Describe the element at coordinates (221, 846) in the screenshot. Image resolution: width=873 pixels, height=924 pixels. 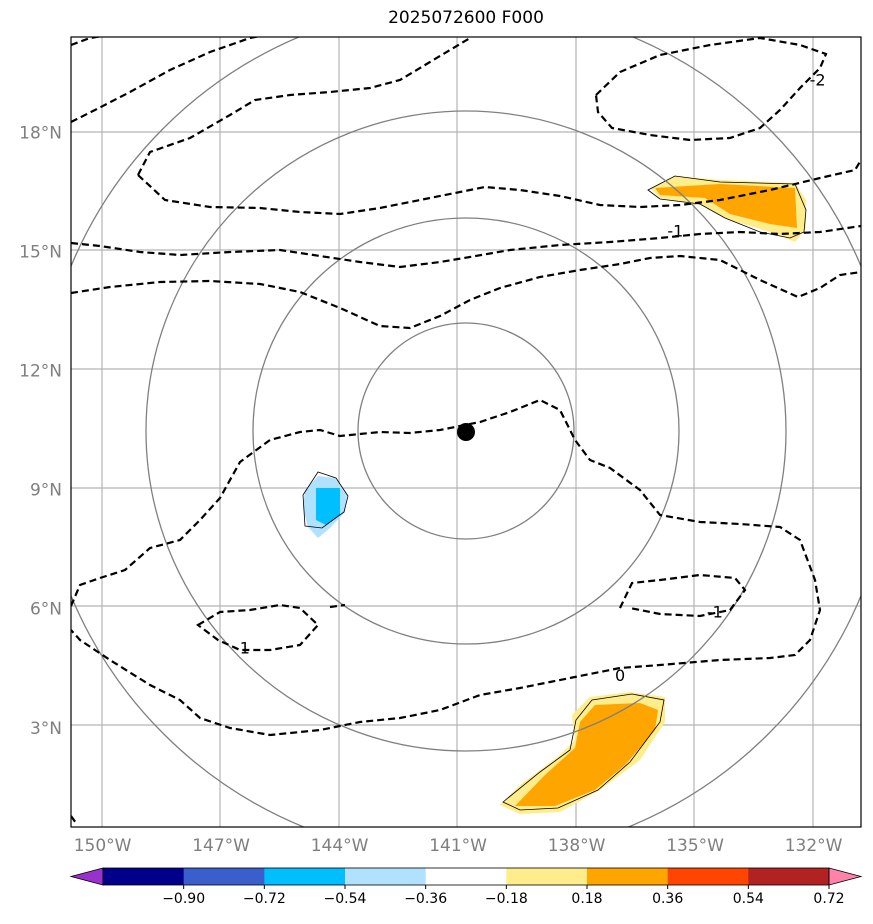
I see `lon-tick-label: 147°W` at that location.